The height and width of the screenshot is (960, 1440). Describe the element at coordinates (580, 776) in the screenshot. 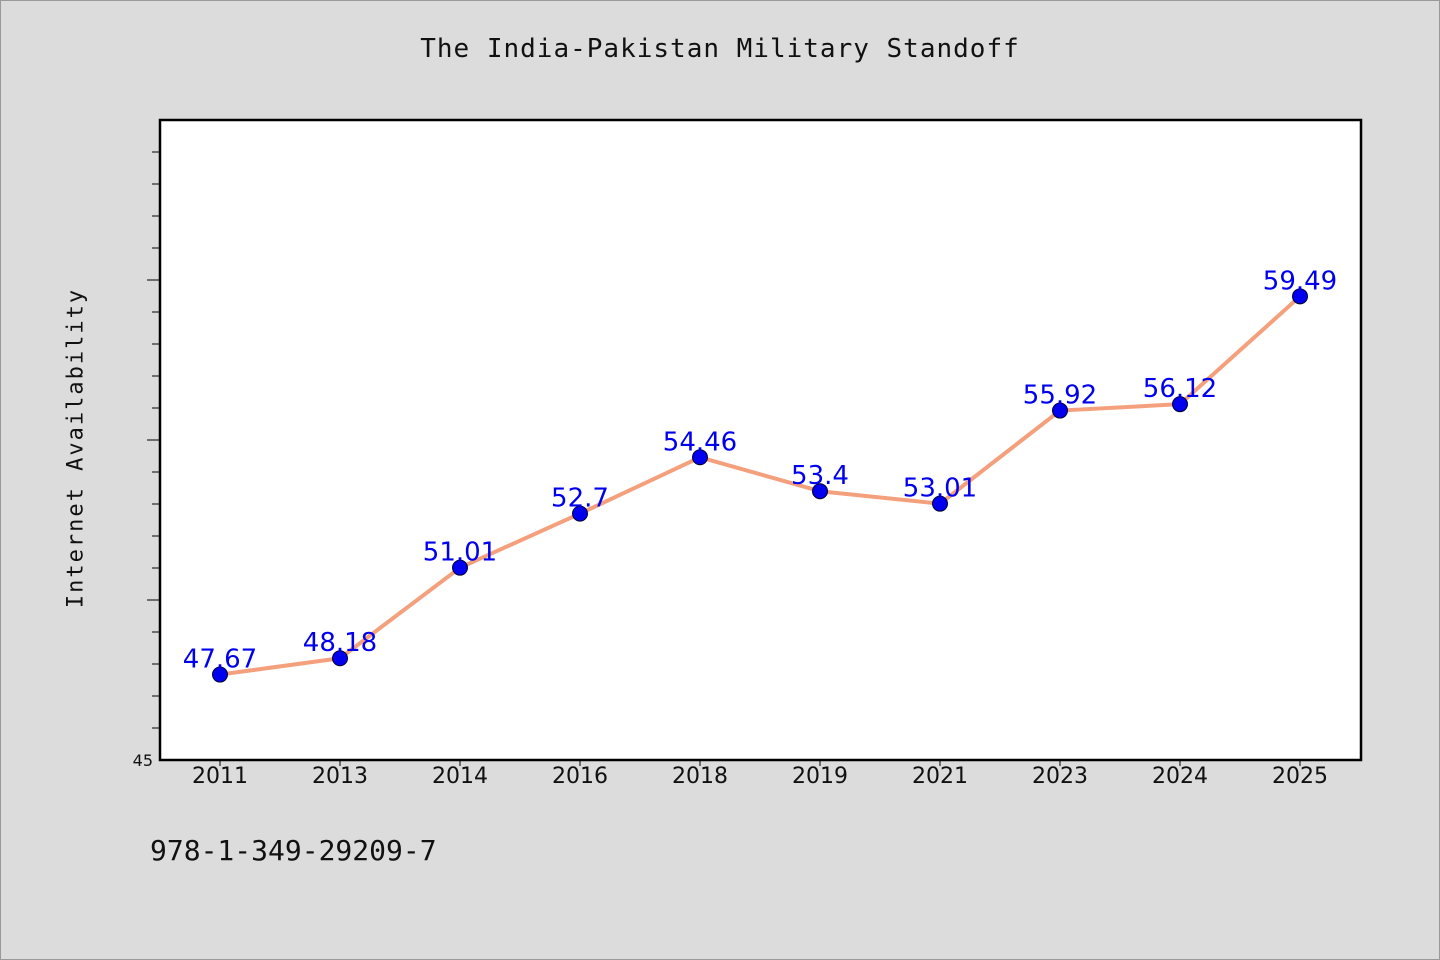

I see `x-tick-label: 2016` at that location.